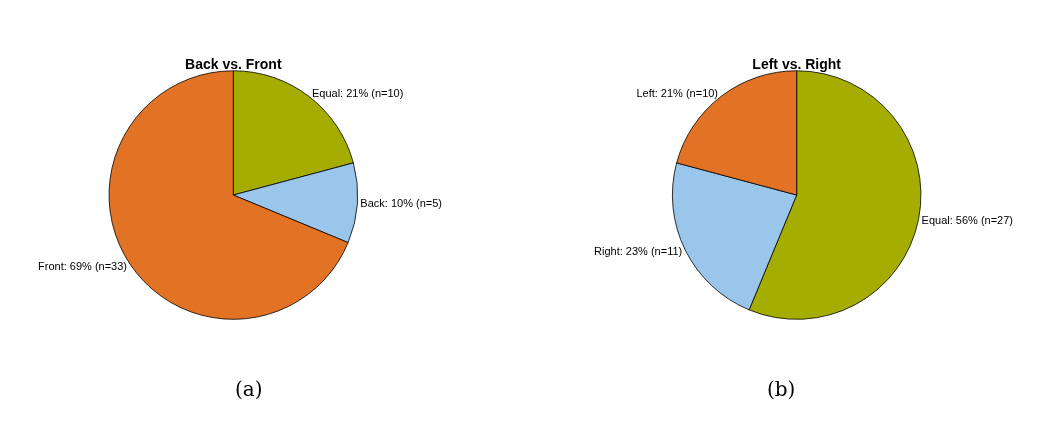 This screenshot has height=427, width=1051. Describe the element at coordinates (967, 219) in the screenshot. I see `slice-label: Equal: 56% (n=27)` at that location.